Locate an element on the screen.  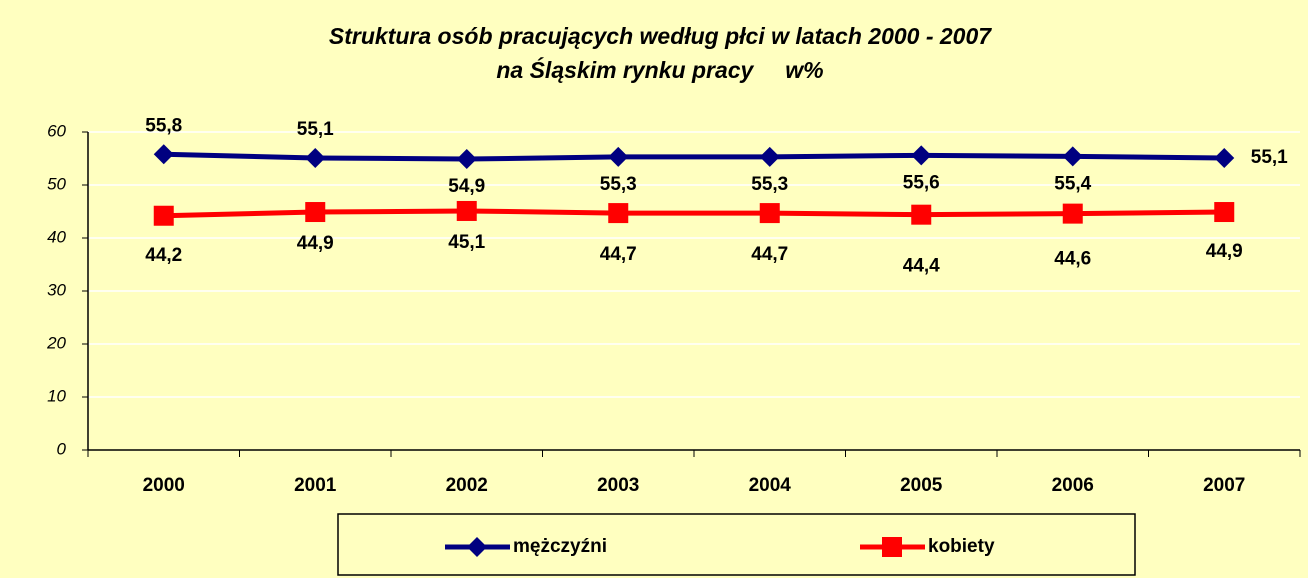
data-label: 55,6 is located at coordinates (921, 182).